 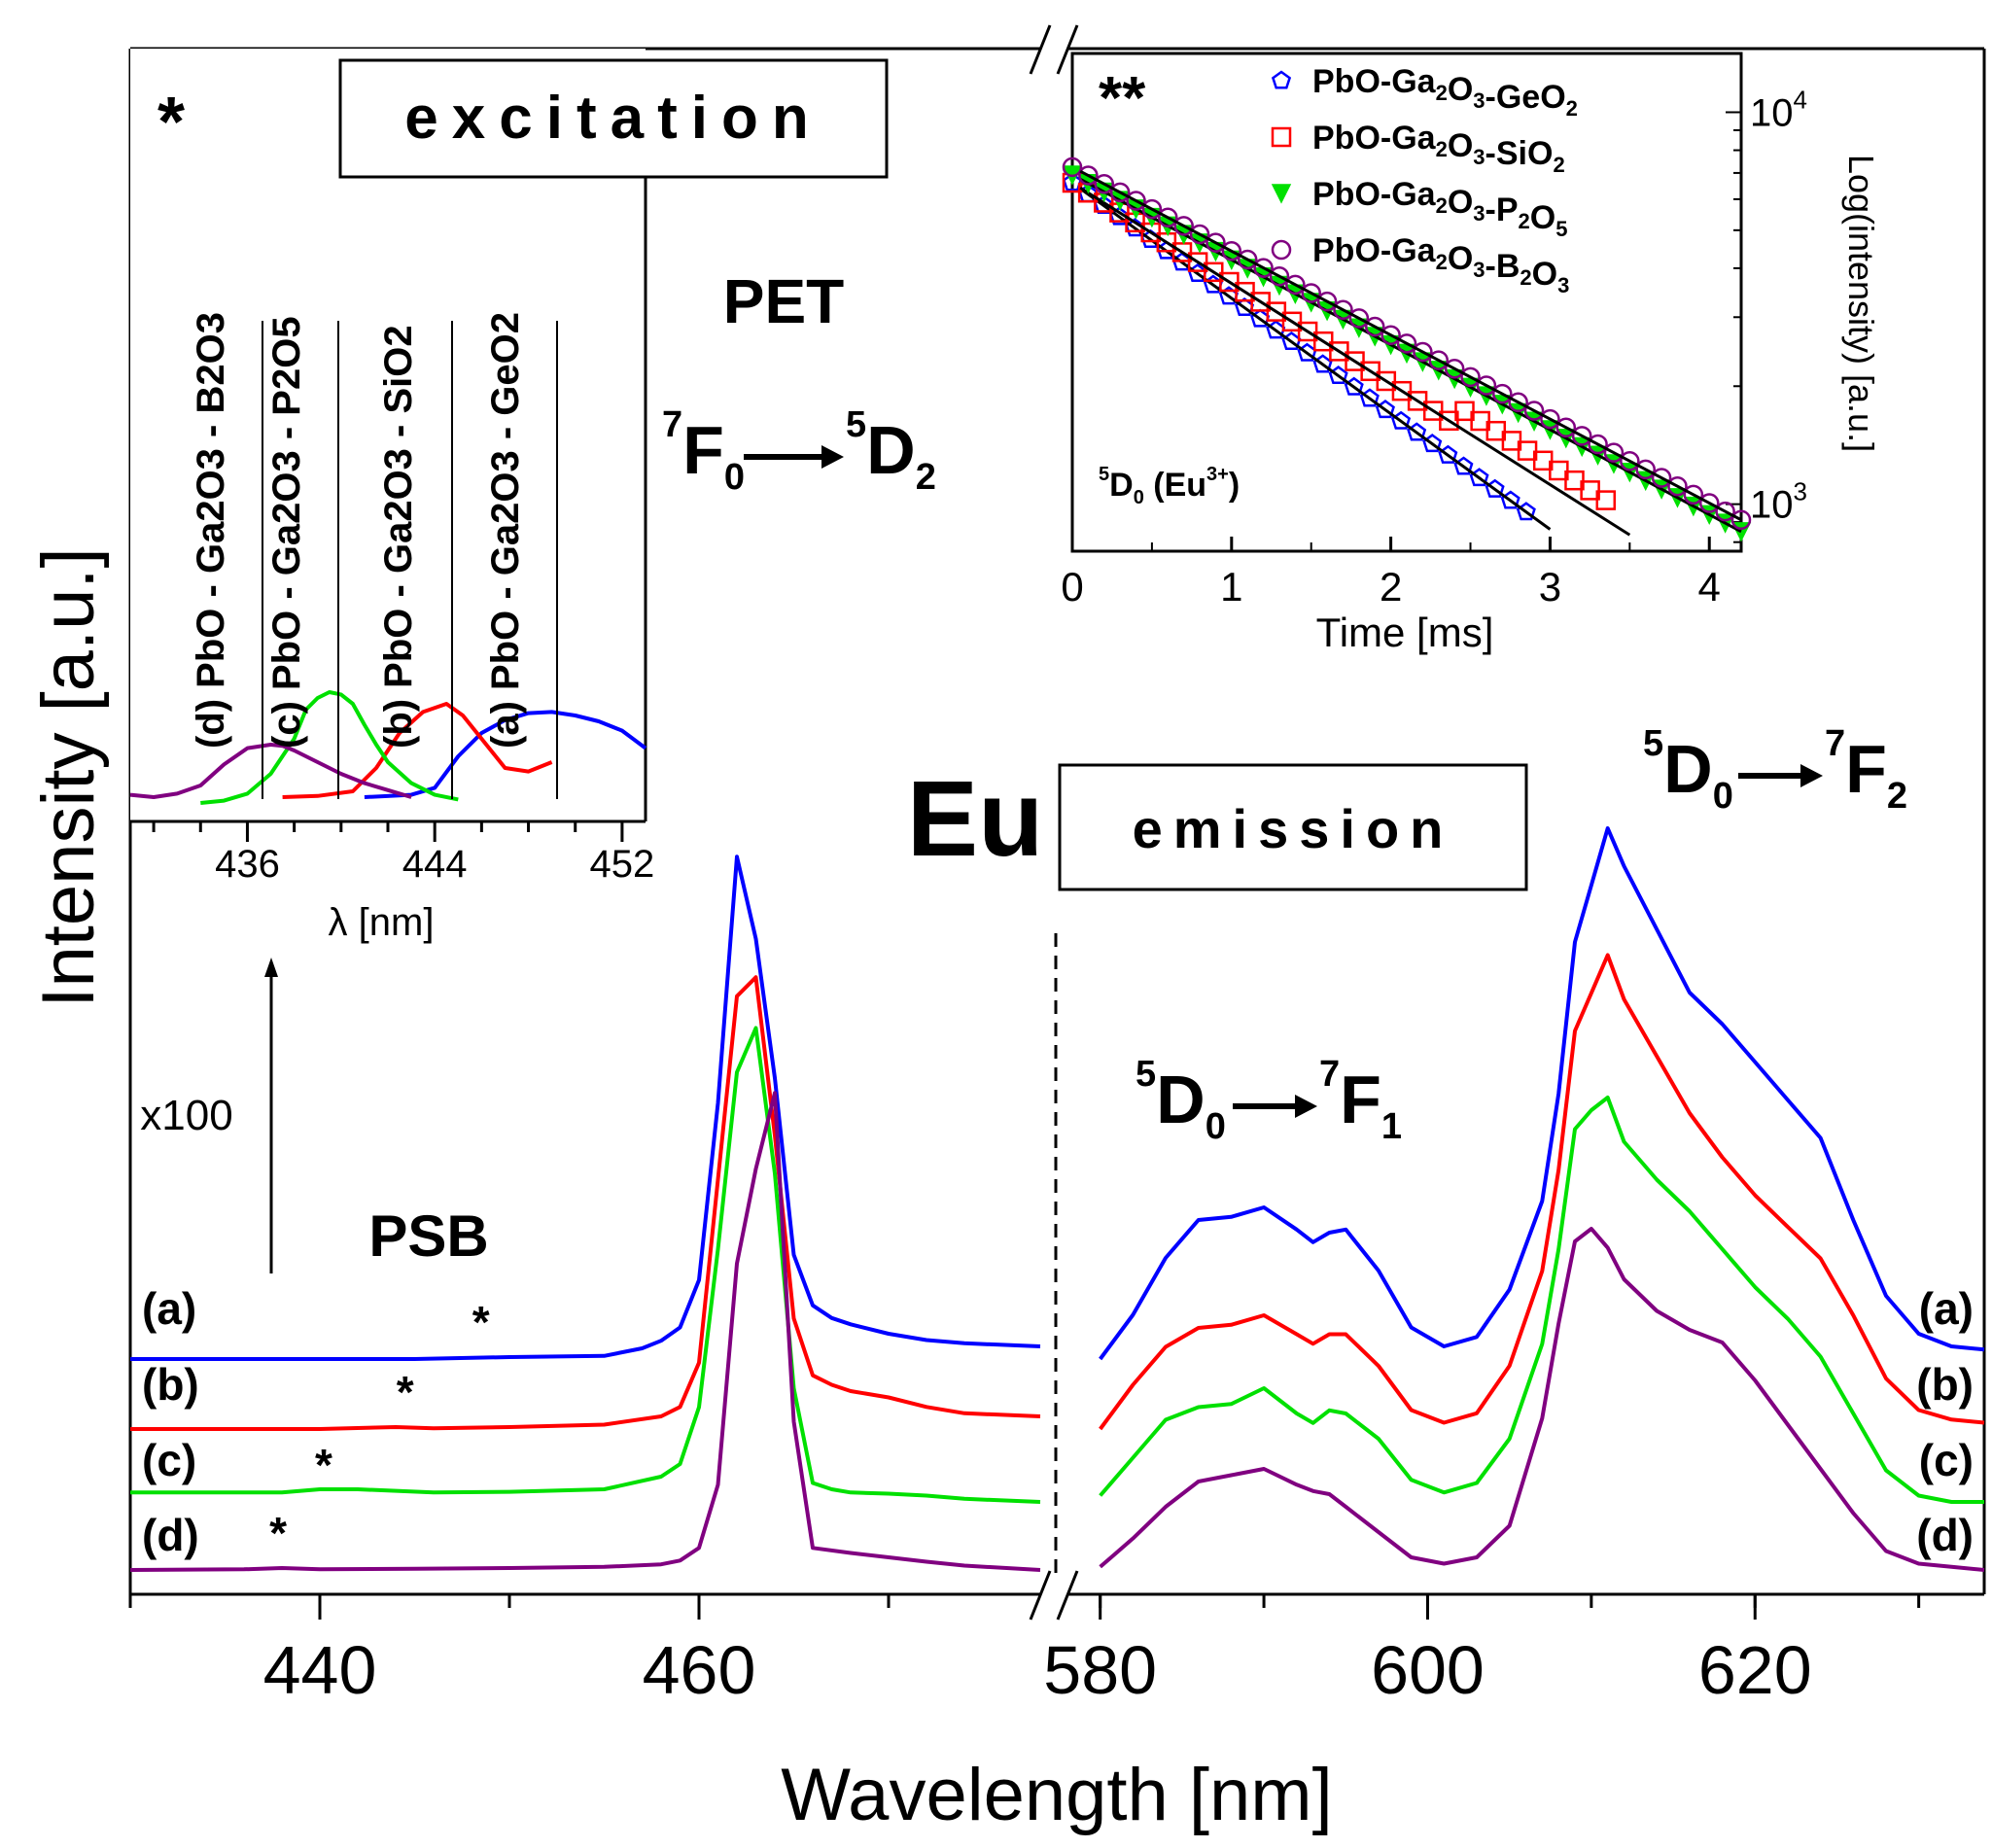 I want to click on inset-excitation-curve-b, so click(x=417, y=750).